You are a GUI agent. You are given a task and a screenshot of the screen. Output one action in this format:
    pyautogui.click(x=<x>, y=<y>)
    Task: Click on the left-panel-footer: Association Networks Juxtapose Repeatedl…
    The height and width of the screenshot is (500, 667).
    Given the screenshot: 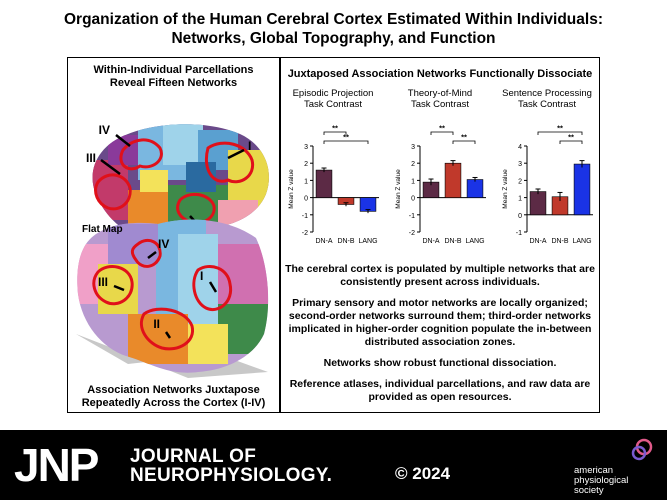 What is the action you would take?
    pyautogui.click(x=173, y=397)
    